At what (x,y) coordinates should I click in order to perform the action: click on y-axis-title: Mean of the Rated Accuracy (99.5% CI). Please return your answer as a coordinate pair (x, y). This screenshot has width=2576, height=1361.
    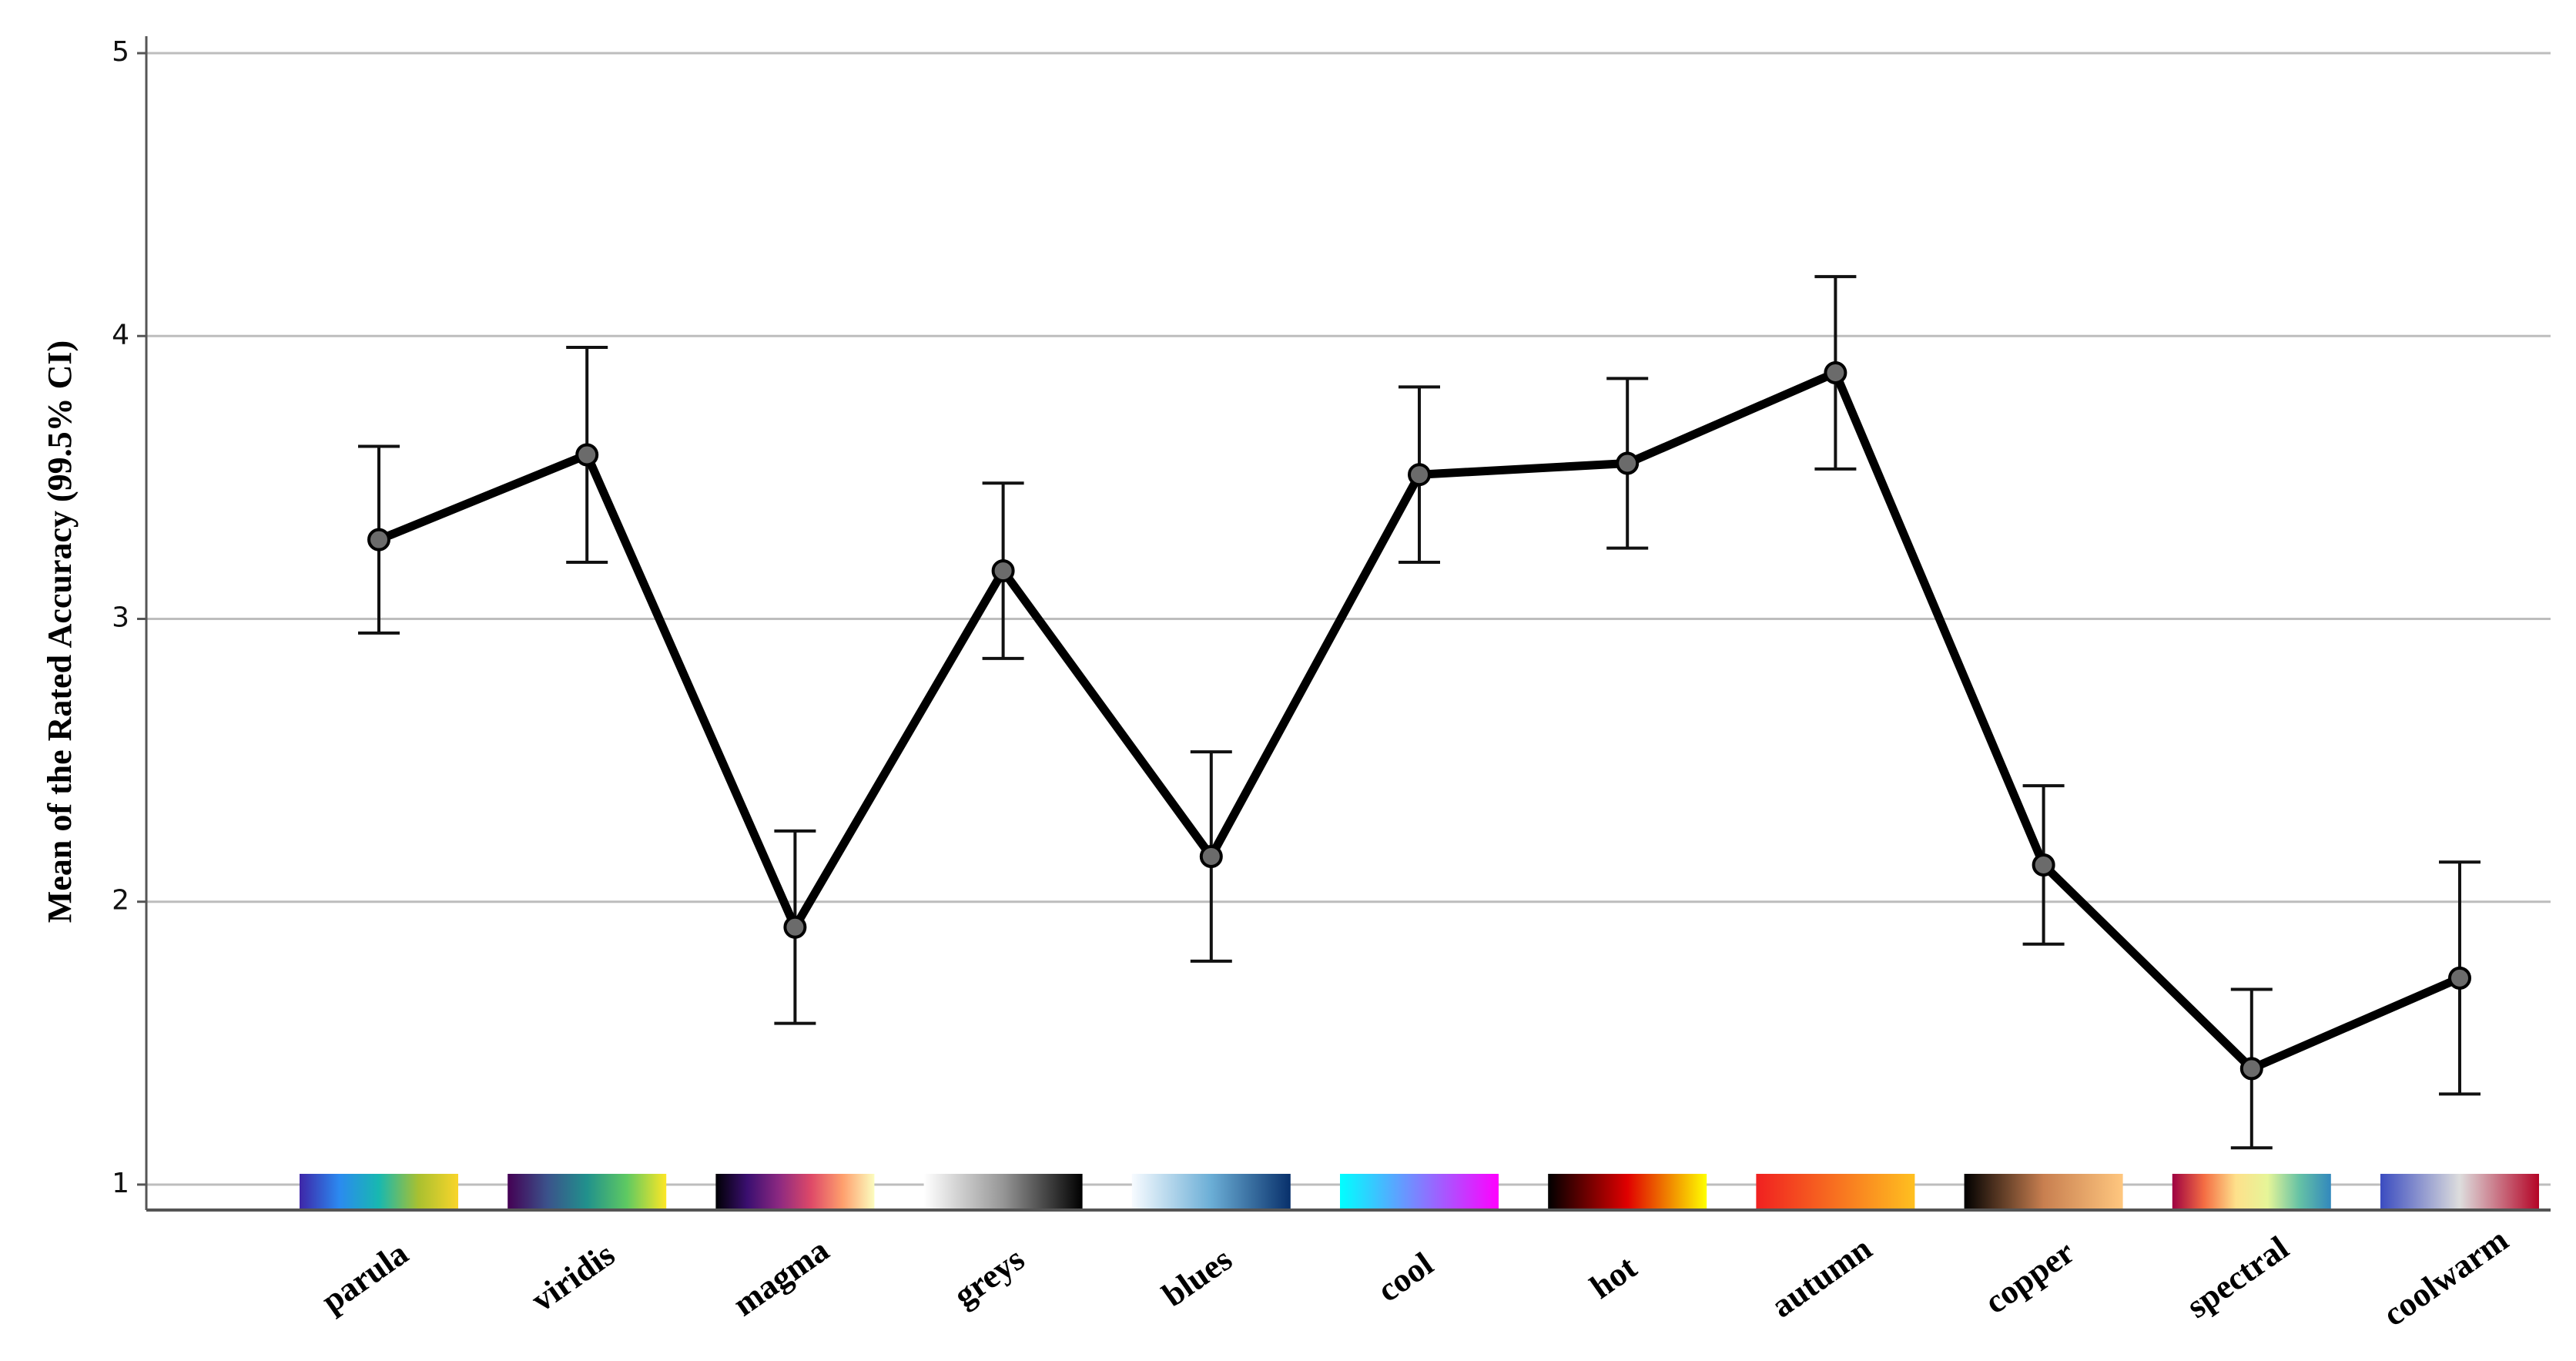
    Looking at the image, I should click on (60, 632).